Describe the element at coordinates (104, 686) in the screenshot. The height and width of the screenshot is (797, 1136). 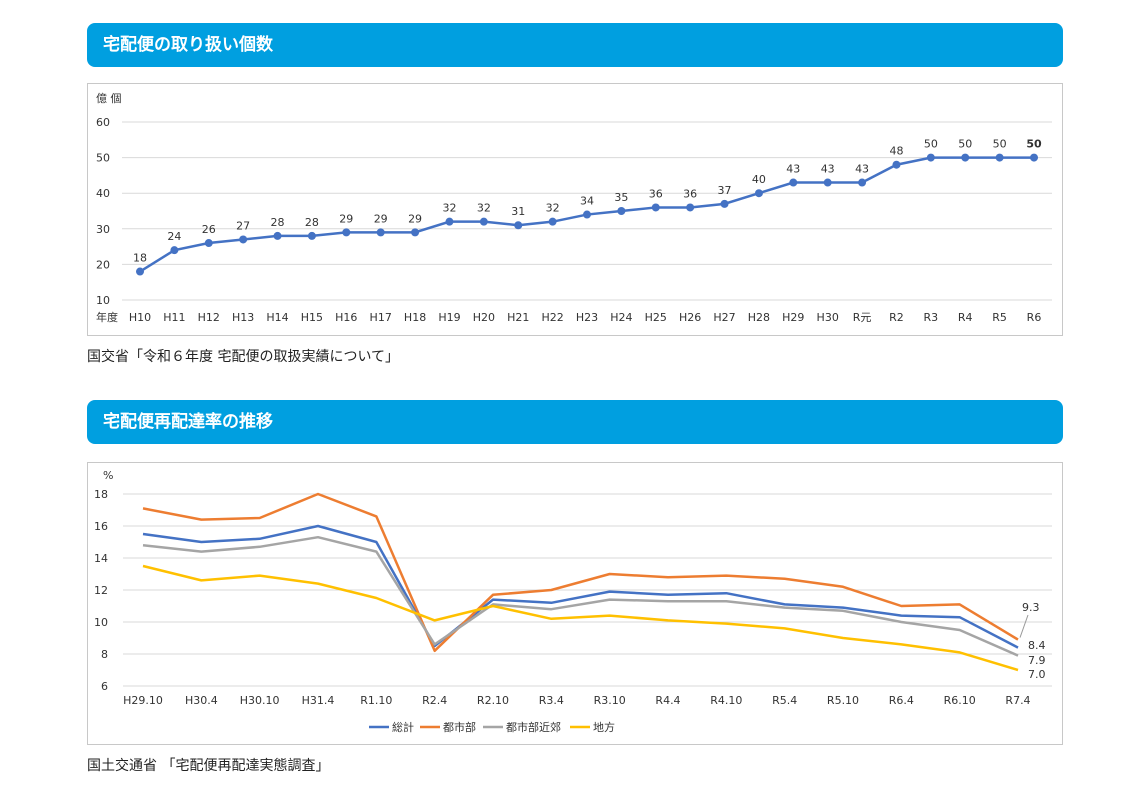
I see `y-tick-label: 6` at that location.